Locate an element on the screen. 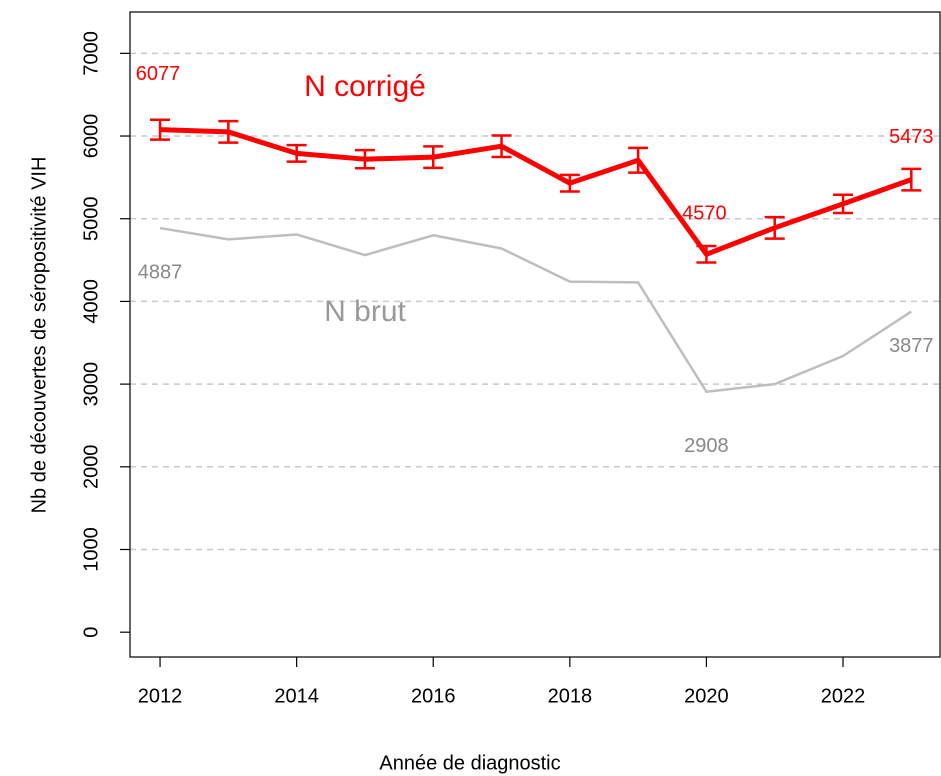 The height and width of the screenshot is (776, 941). data-label: 5473 is located at coordinates (911, 137).